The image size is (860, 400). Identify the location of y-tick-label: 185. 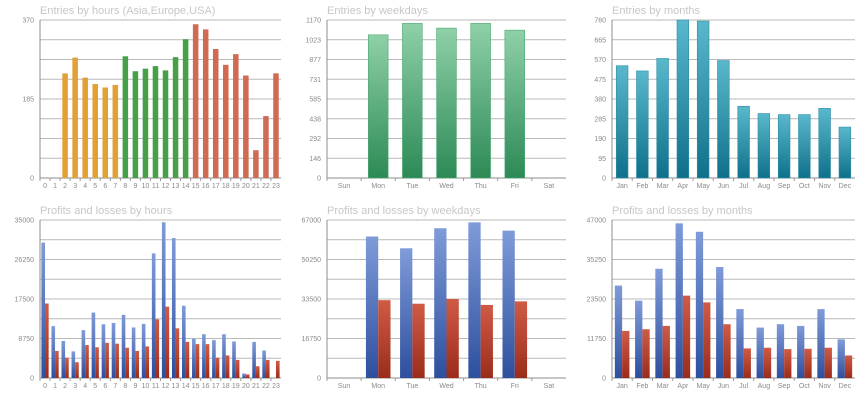
(28, 100).